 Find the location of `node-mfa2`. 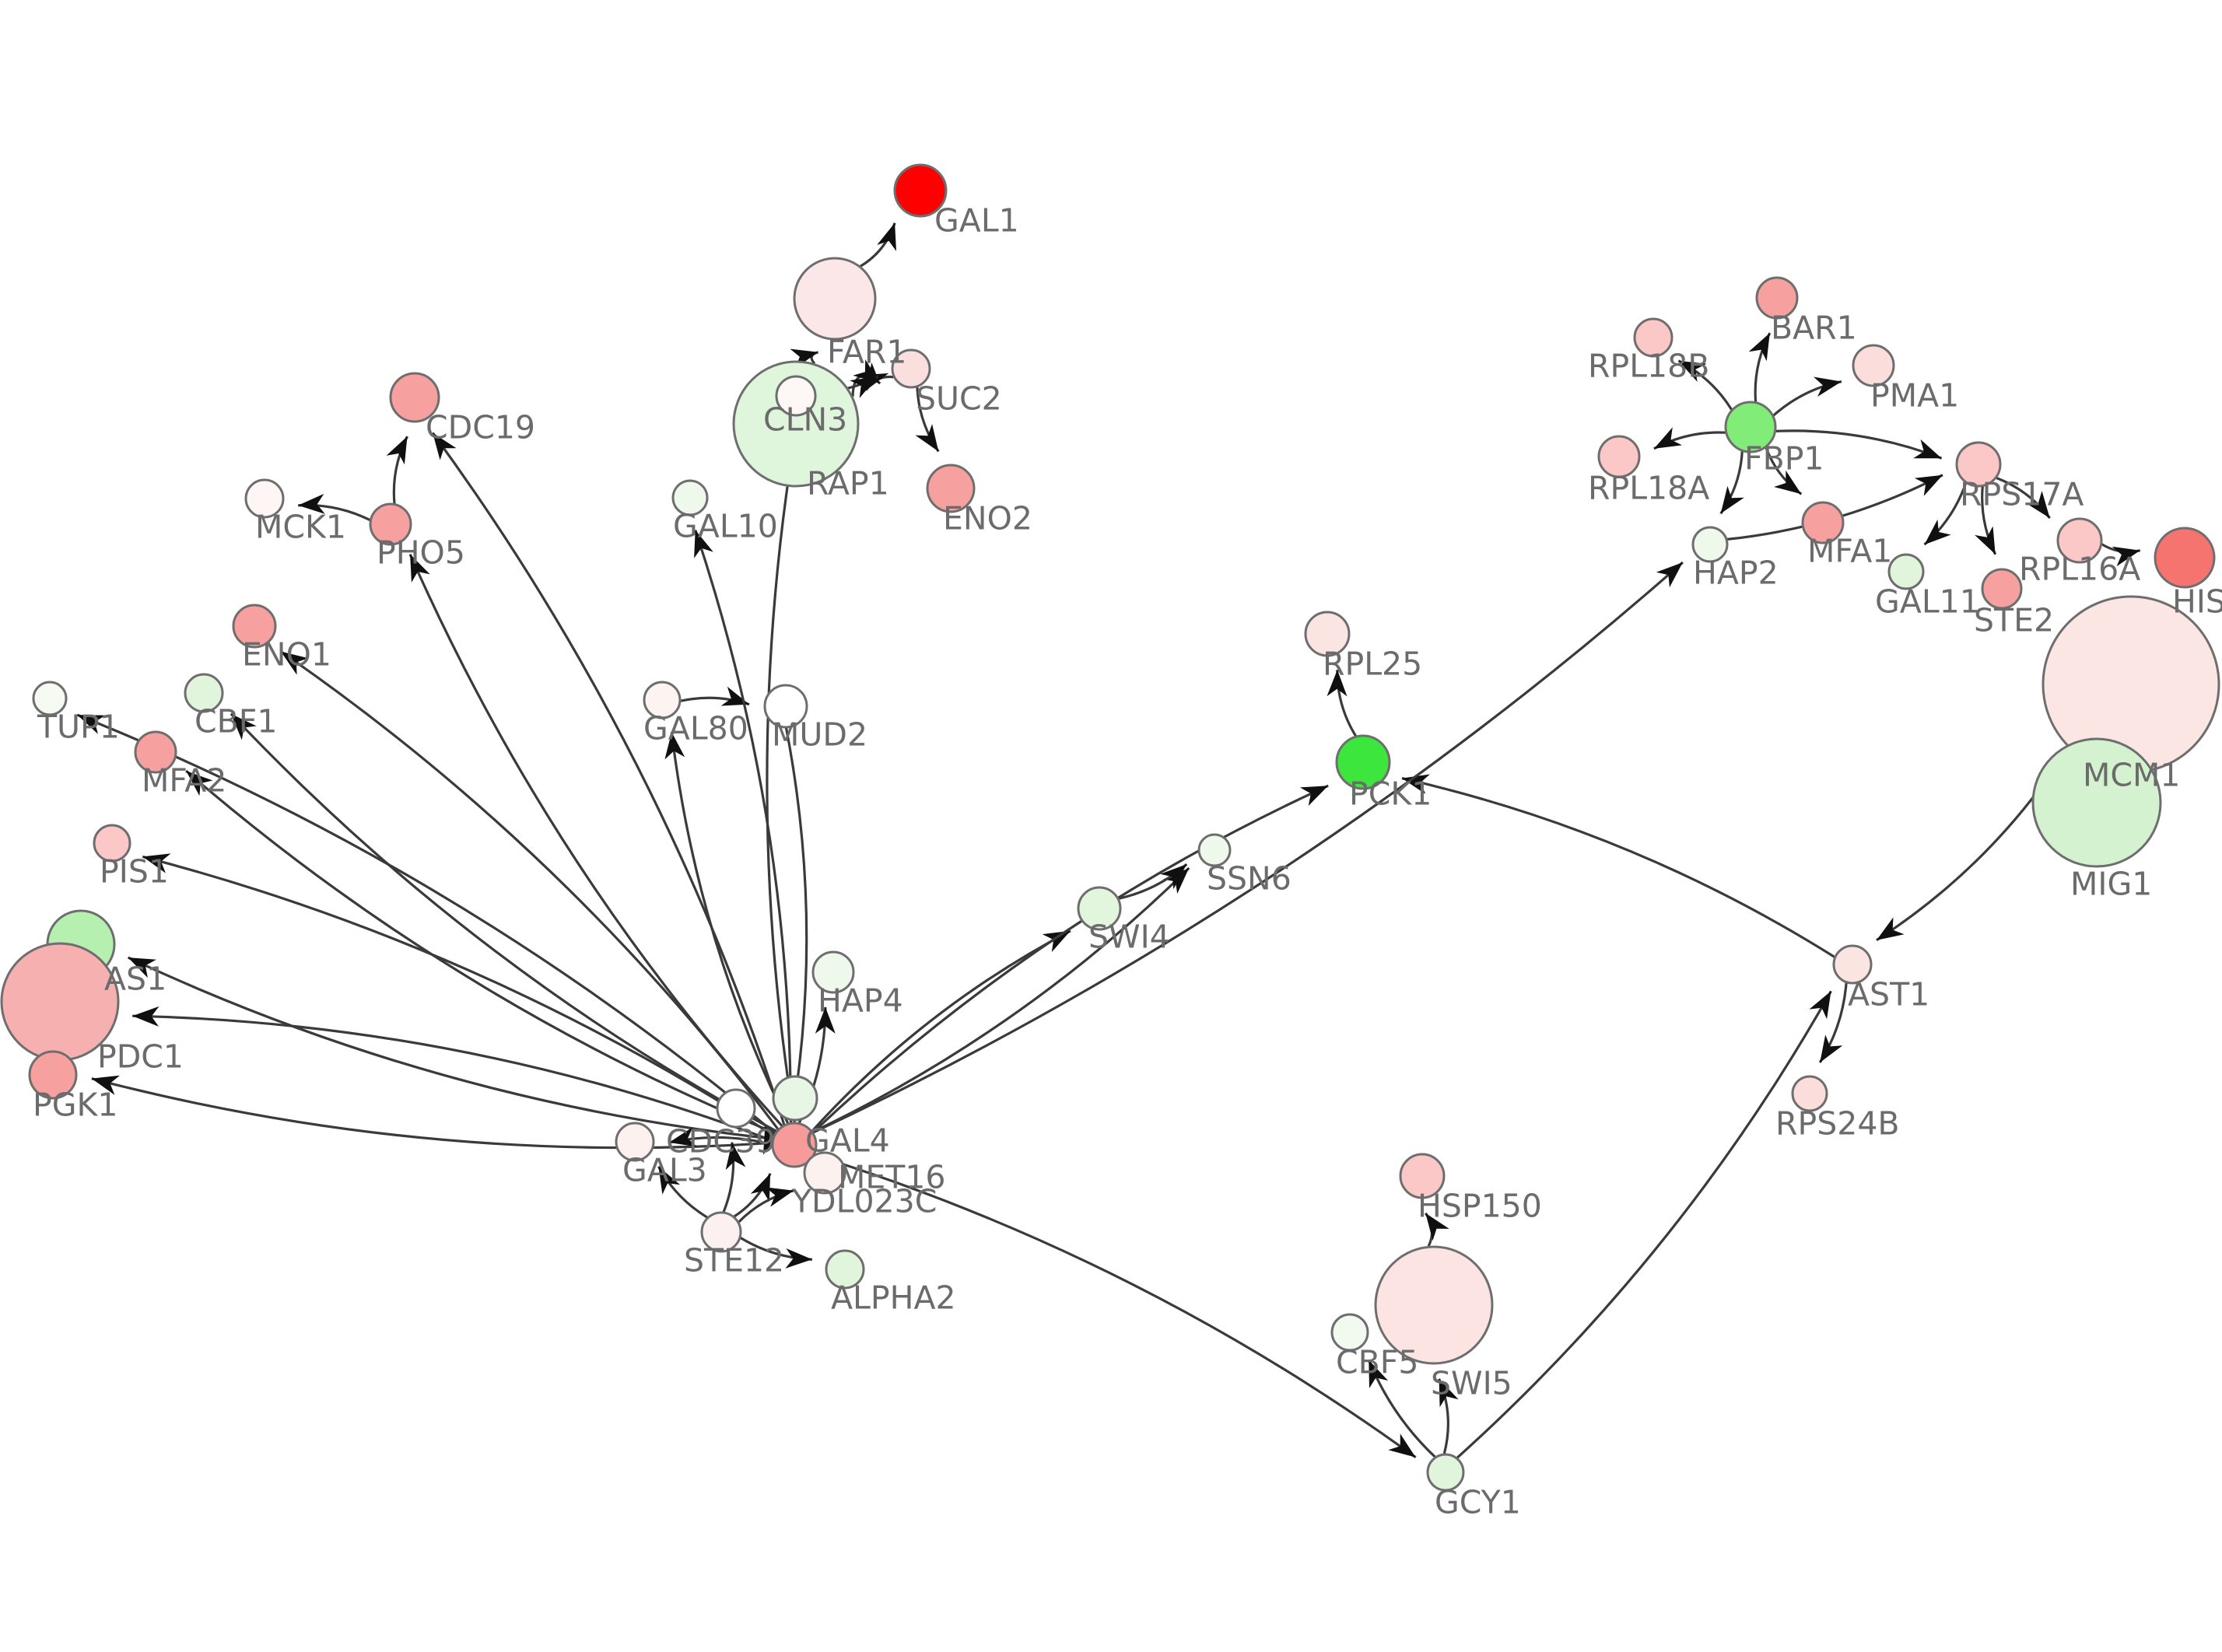

node-mfa2 is located at coordinates (155, 752).